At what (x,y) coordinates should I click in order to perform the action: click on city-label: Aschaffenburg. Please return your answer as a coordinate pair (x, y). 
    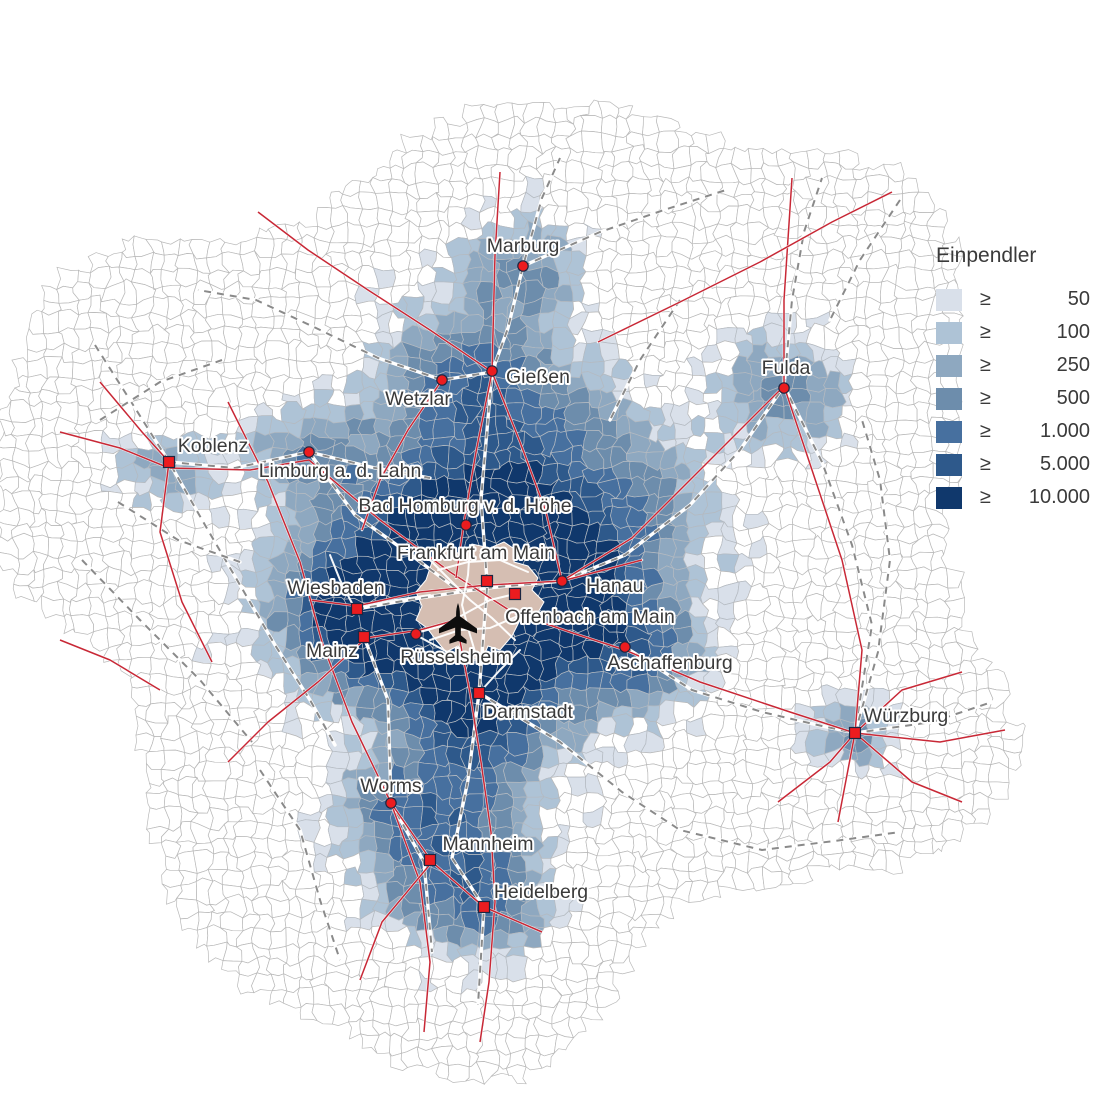
    Looking at the image, I should click on (669, 663).